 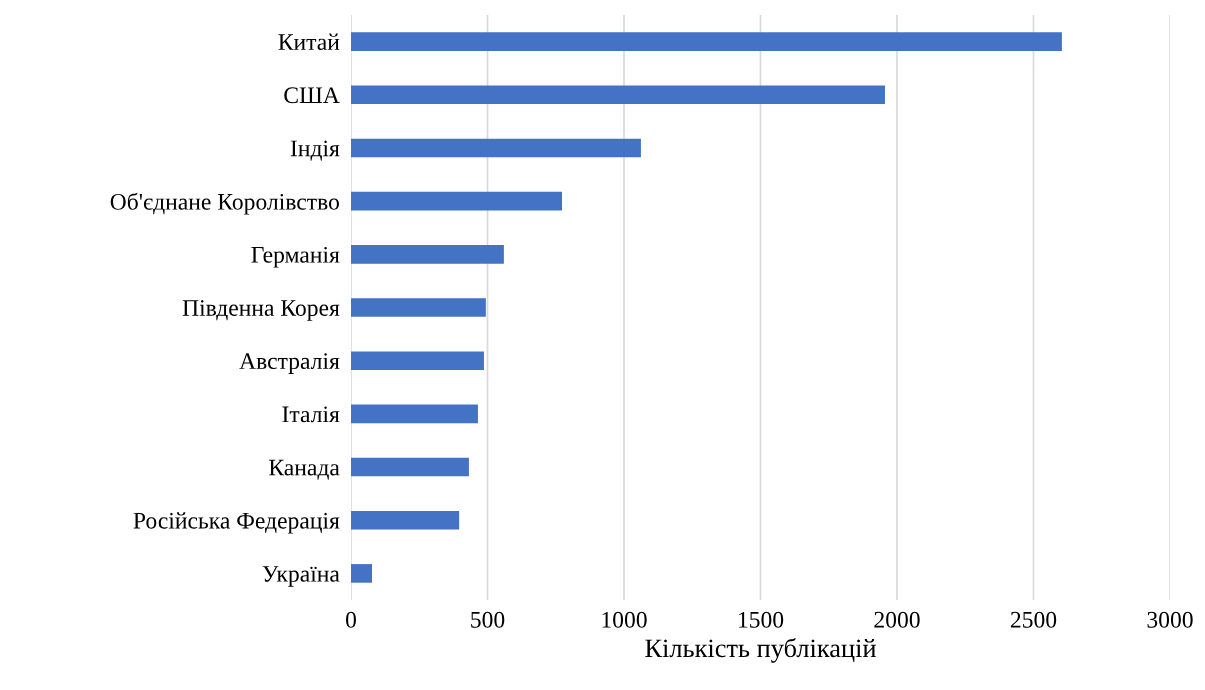 I want to click on x-tick-label: 1500, so click(x=761, y=619).